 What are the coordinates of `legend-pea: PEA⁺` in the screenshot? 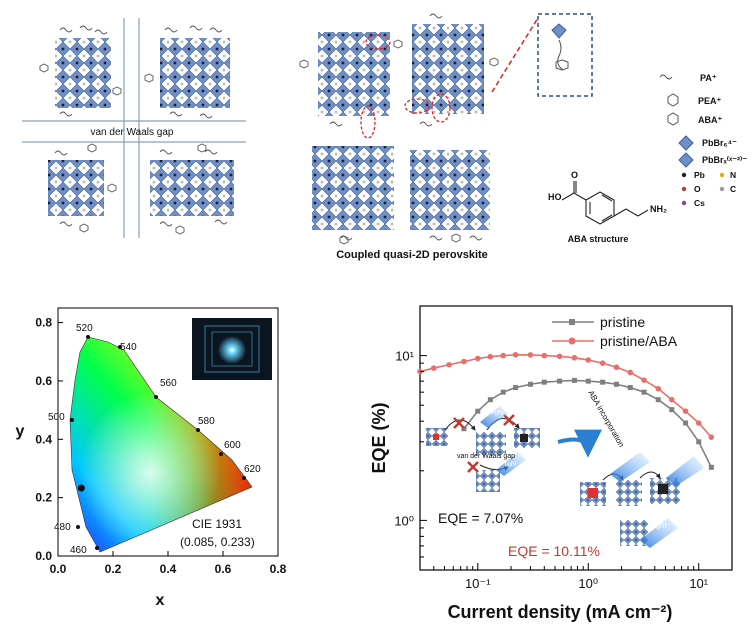 It's located at (710, 101).